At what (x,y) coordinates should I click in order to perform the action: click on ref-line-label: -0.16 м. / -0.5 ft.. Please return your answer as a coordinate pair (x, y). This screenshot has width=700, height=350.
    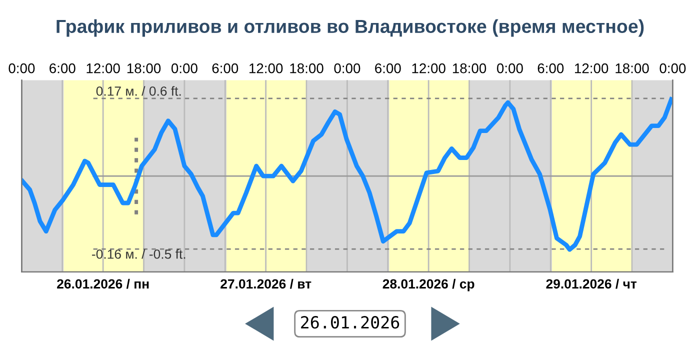
    Looking at the image, I should click on (139, 254).